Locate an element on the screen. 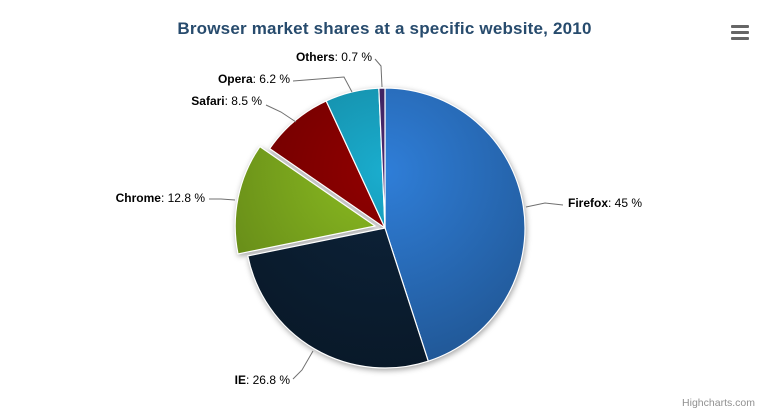 The width and height of the screenshot is (769, 416). pie-slice-chrome is located at coordinates (305, 200).